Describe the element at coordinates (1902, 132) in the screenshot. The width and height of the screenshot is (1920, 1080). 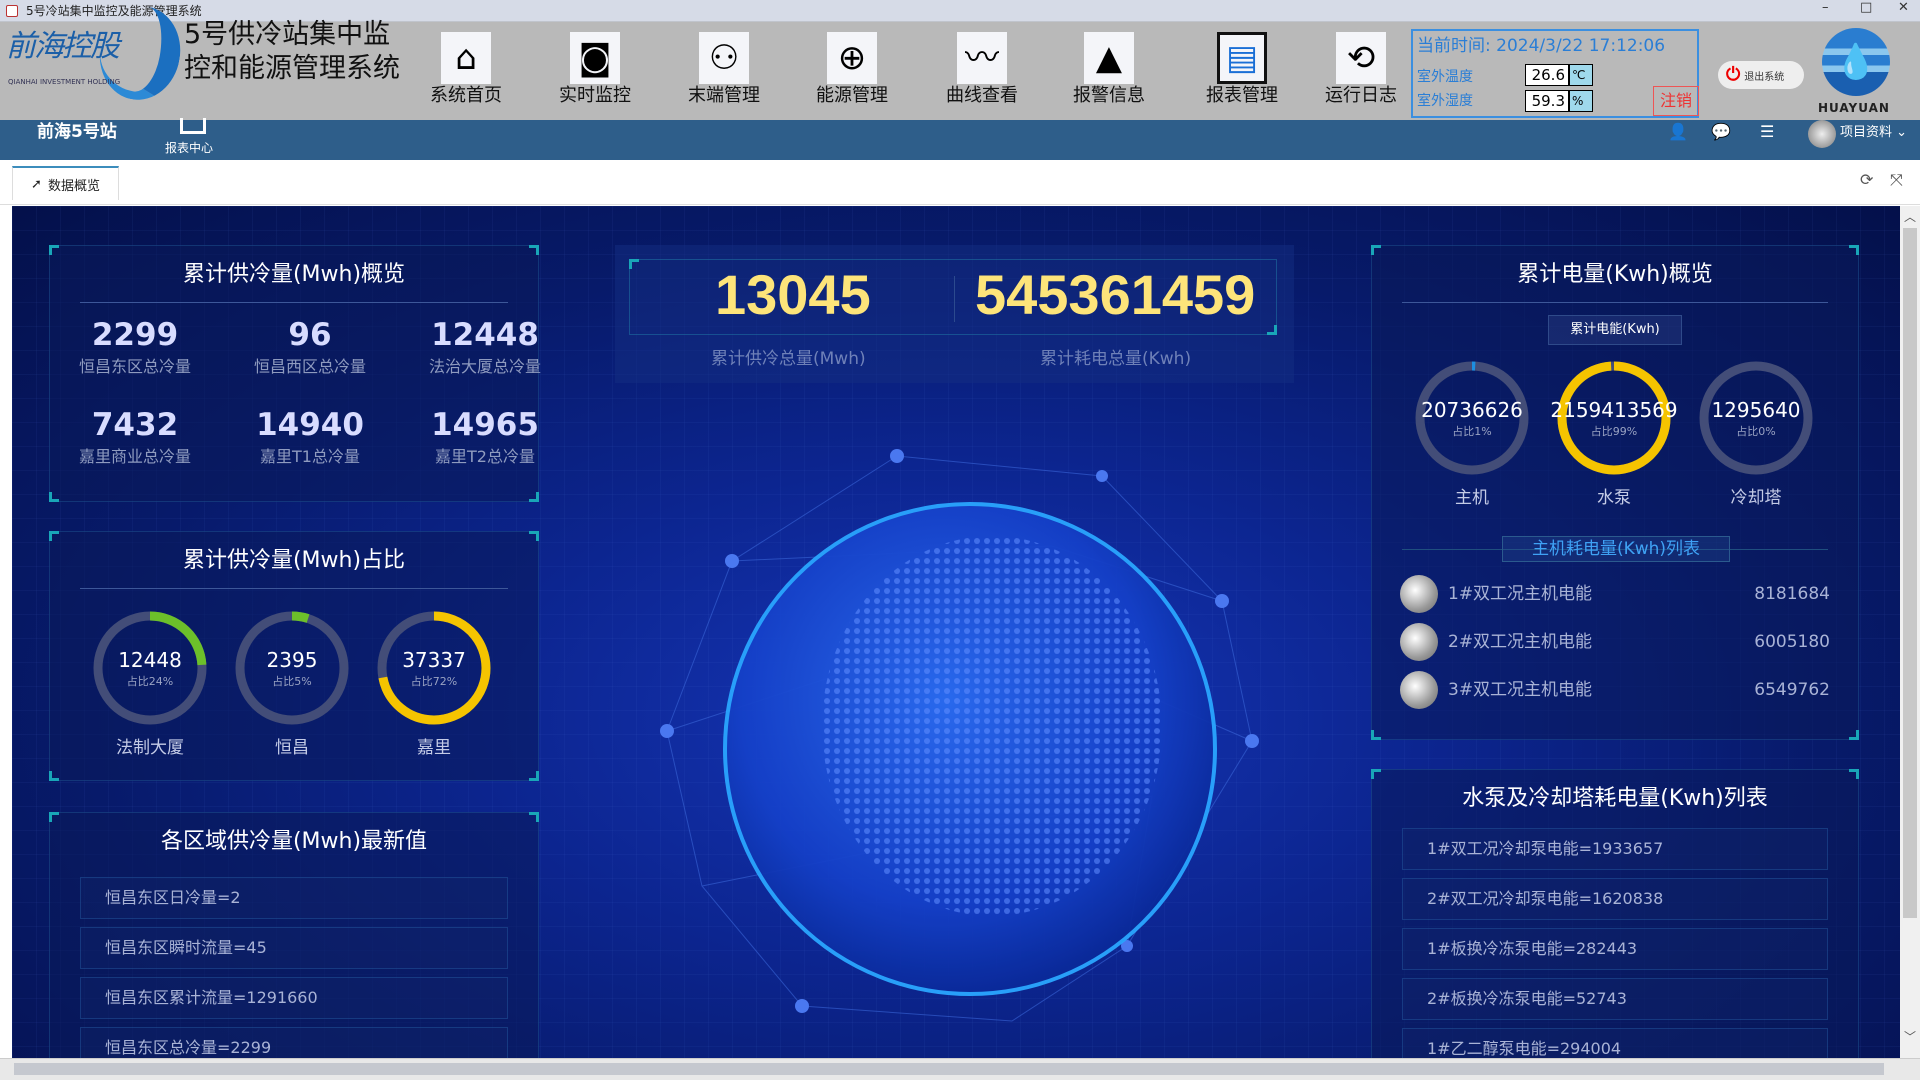
I see `chevron-down-icon: ⌄` at that location.